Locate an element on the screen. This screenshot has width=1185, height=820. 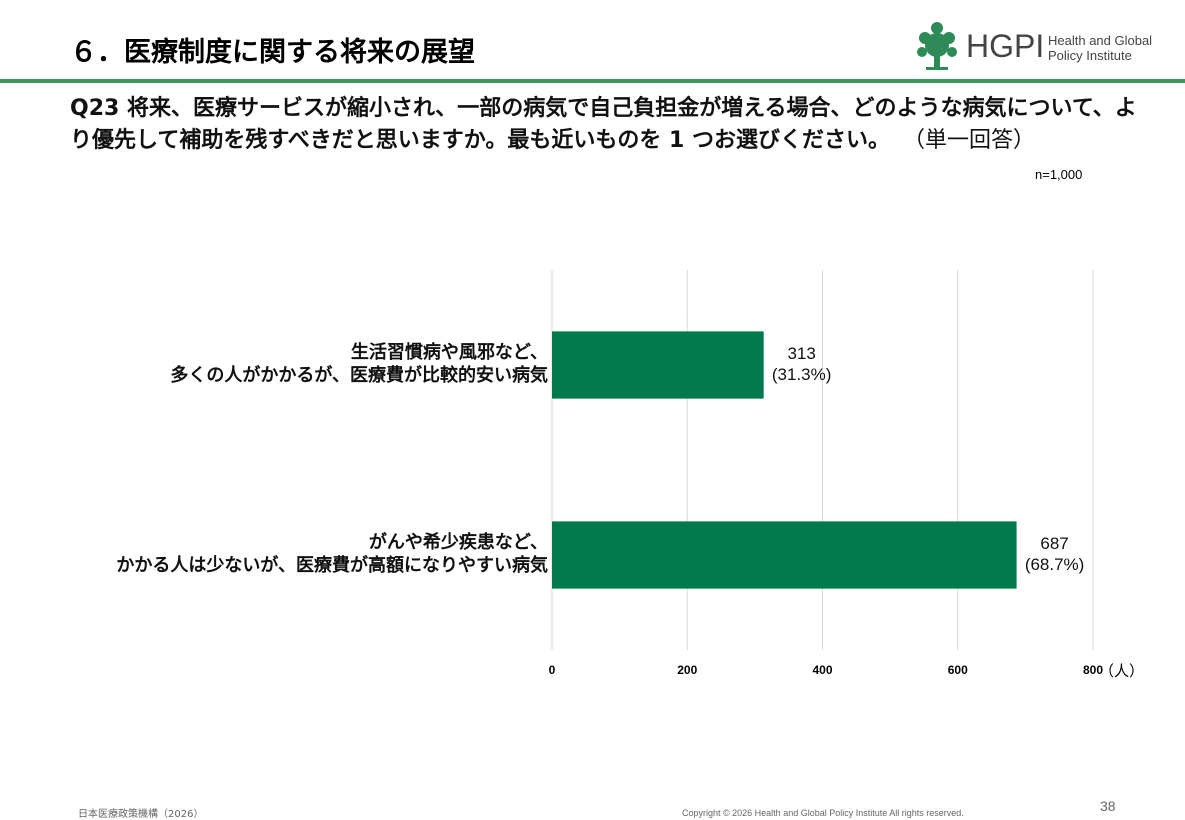
question-note: （単一回答） is located at coordinates (975, 140).